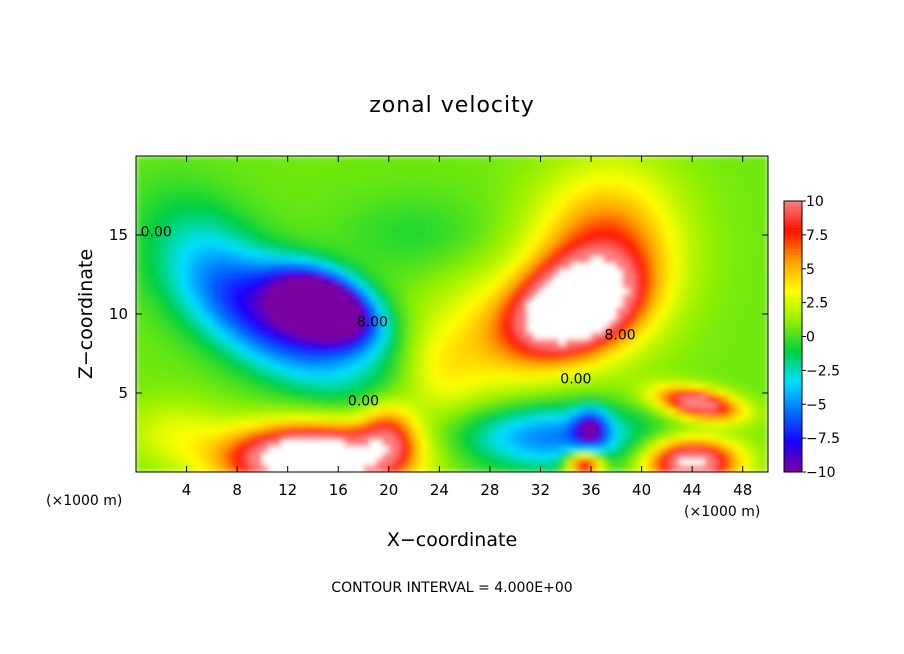 The image size is (904, 654). I want to click on colorbar-tick-label: 0, so click(810, 338).